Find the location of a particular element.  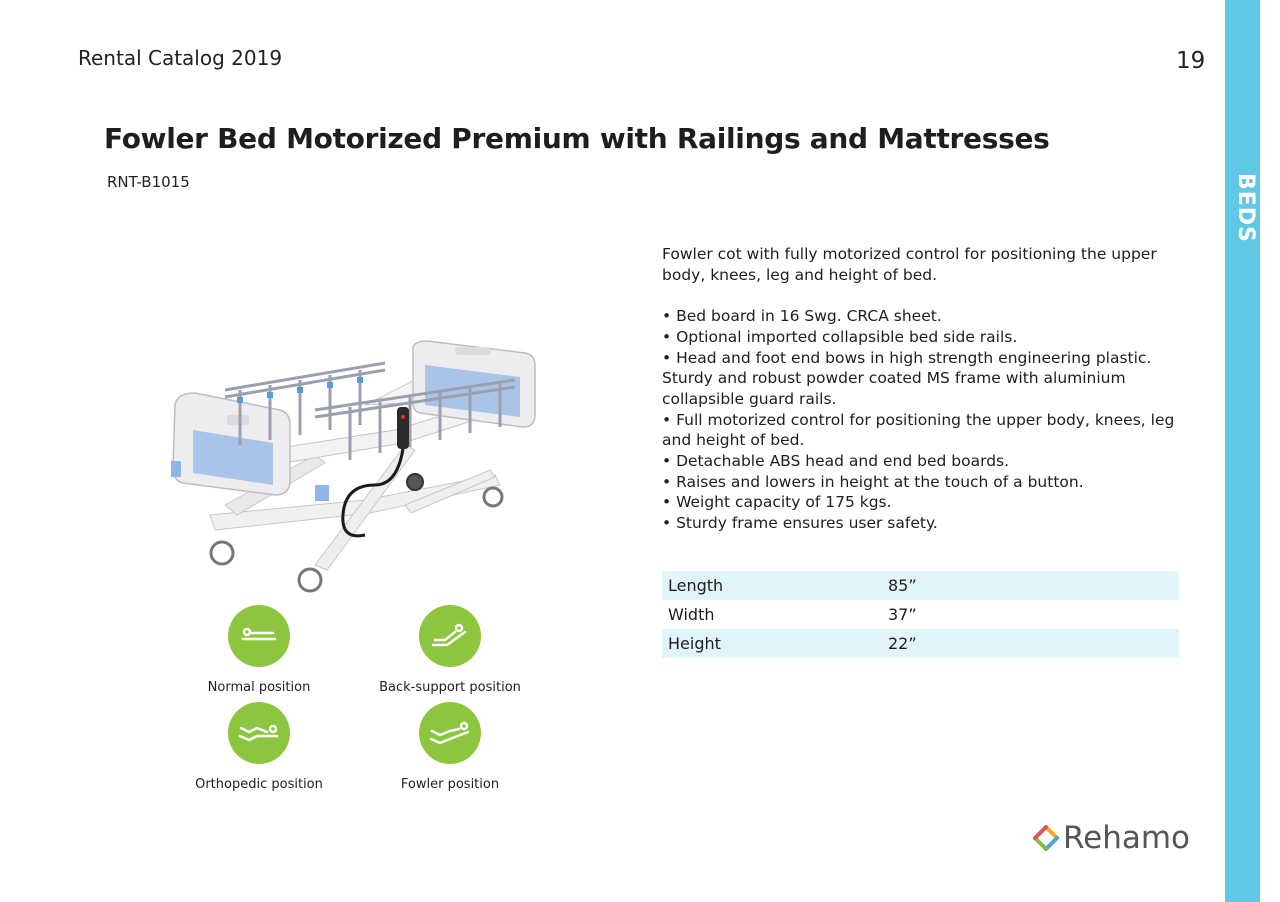

position-fowler: Fowler position is located at coordinates (450, 747).